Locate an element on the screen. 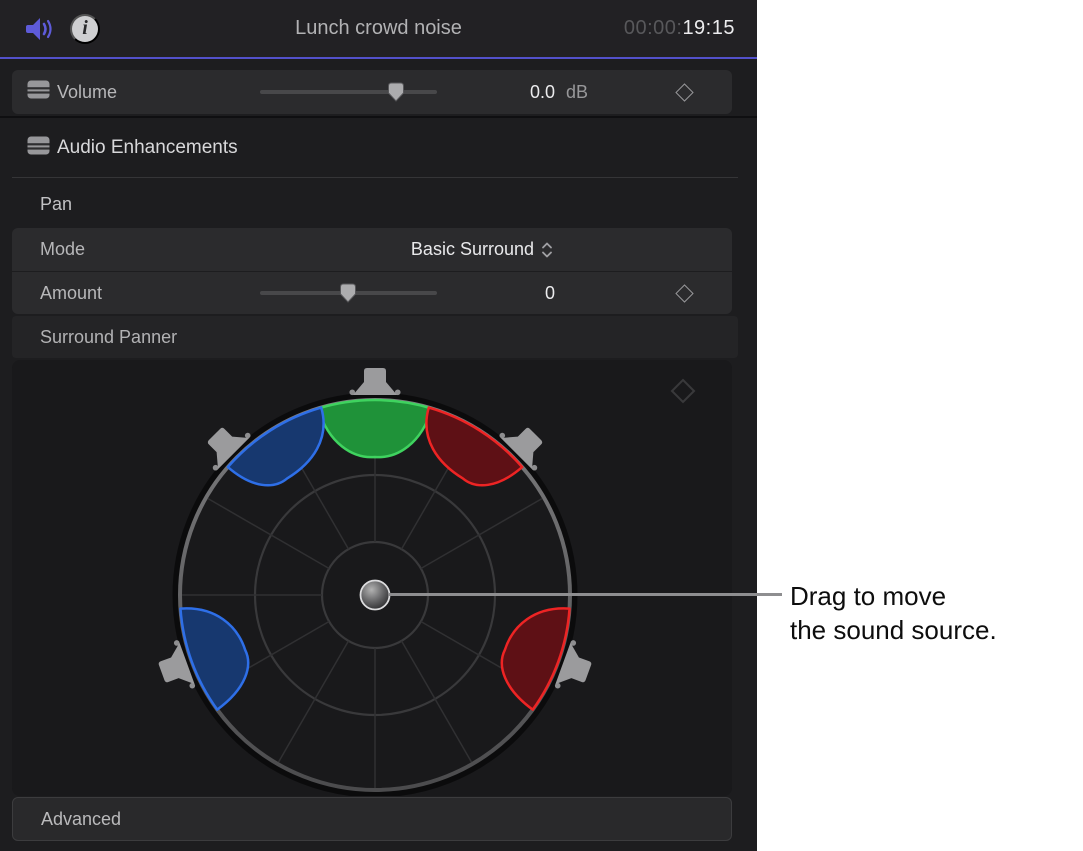 Image resolution: width=1083 pixels, height=851 pixels. sound-source-knob is located at coordinates (375, 595).